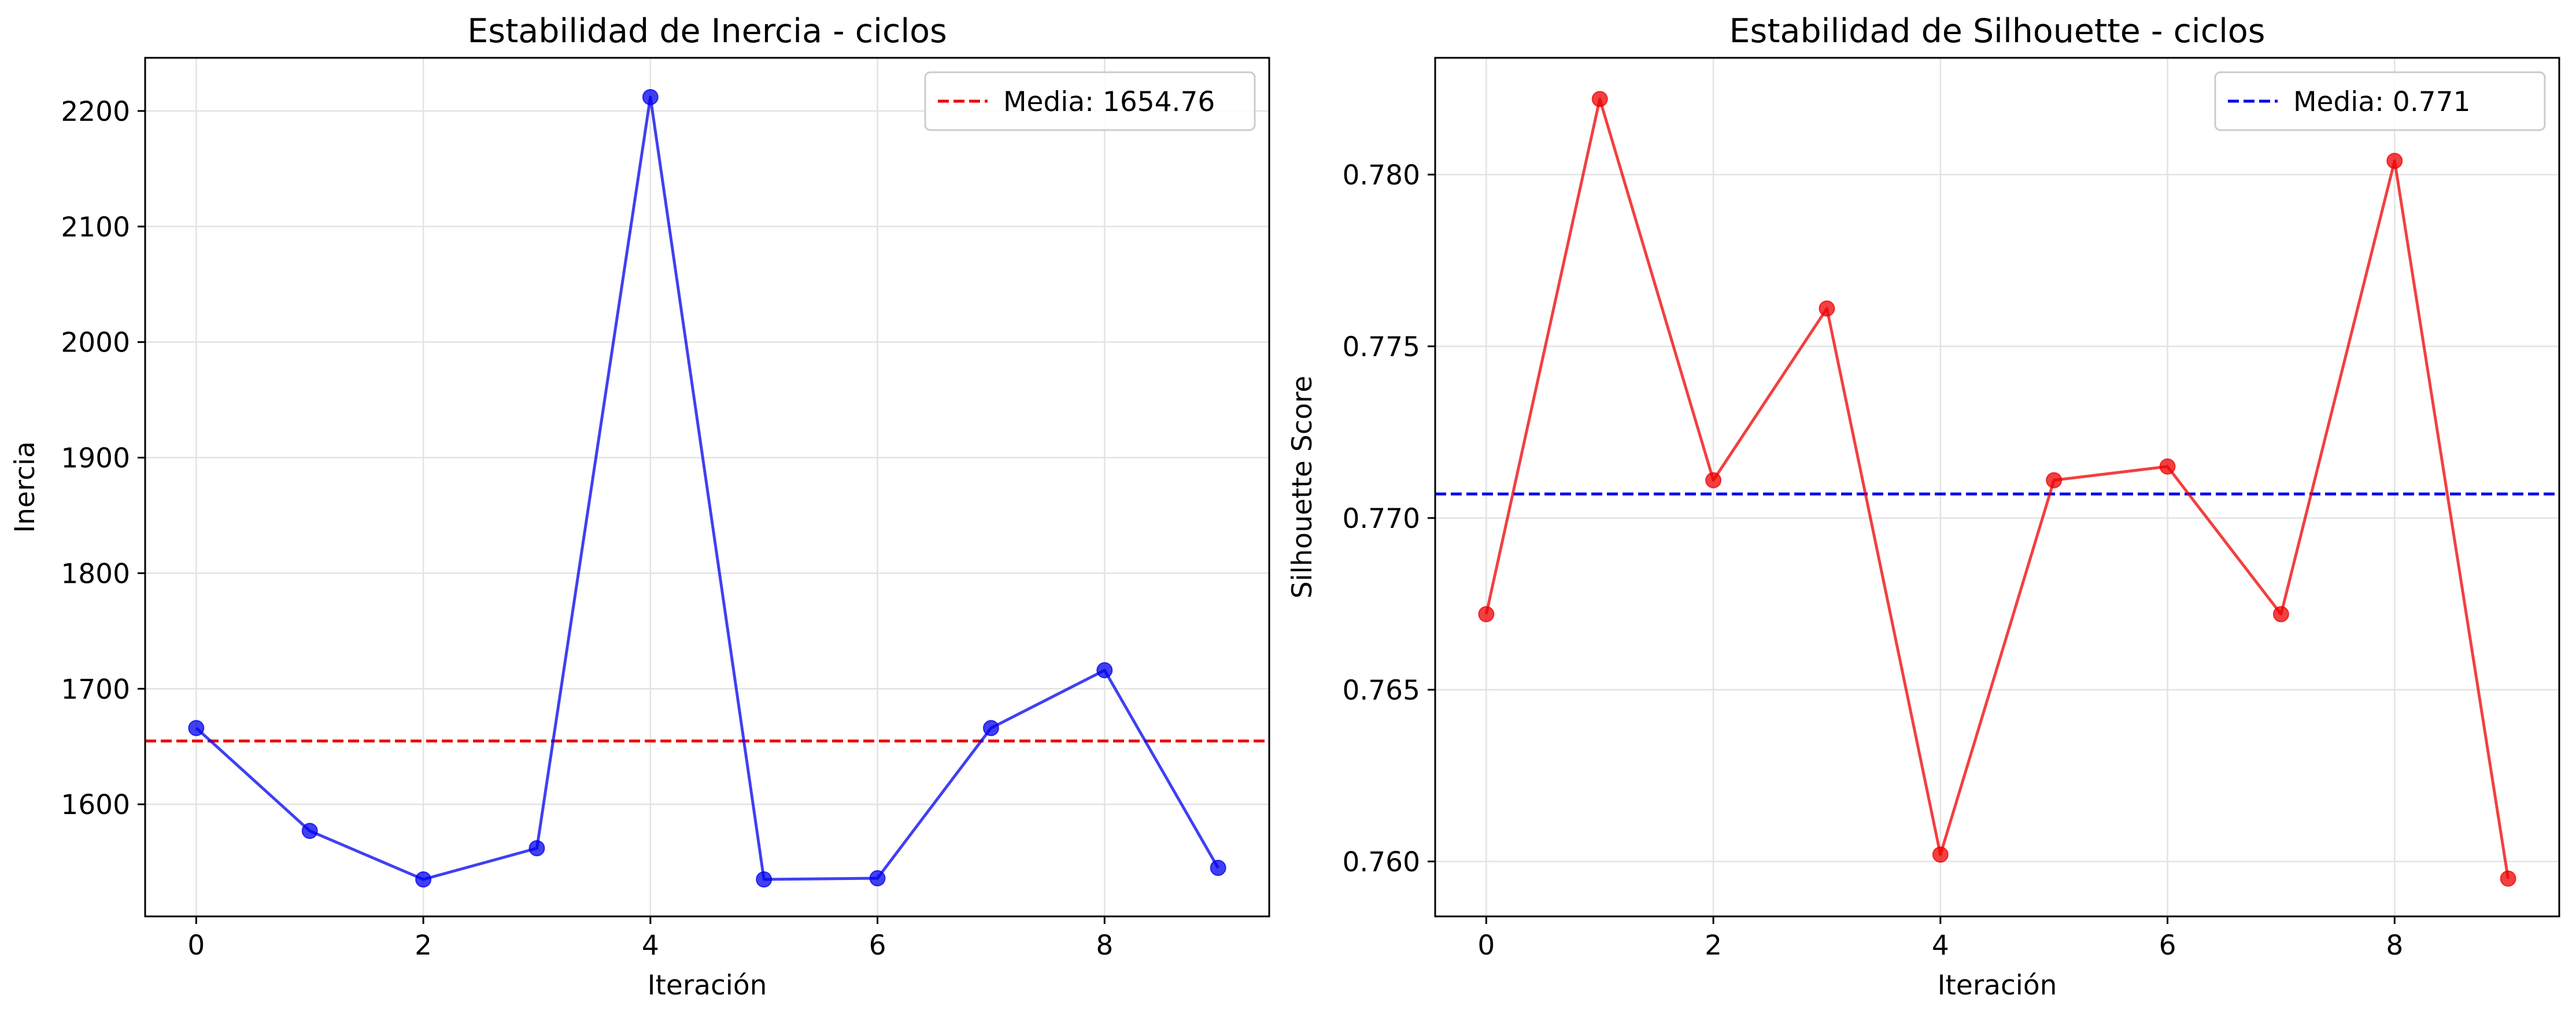 The image size is (2576, 1017). What do you see at coordinates (25, 487) in the screenshot?
I see `y-axis-label: Inercia` at bounding box center [25, 487].